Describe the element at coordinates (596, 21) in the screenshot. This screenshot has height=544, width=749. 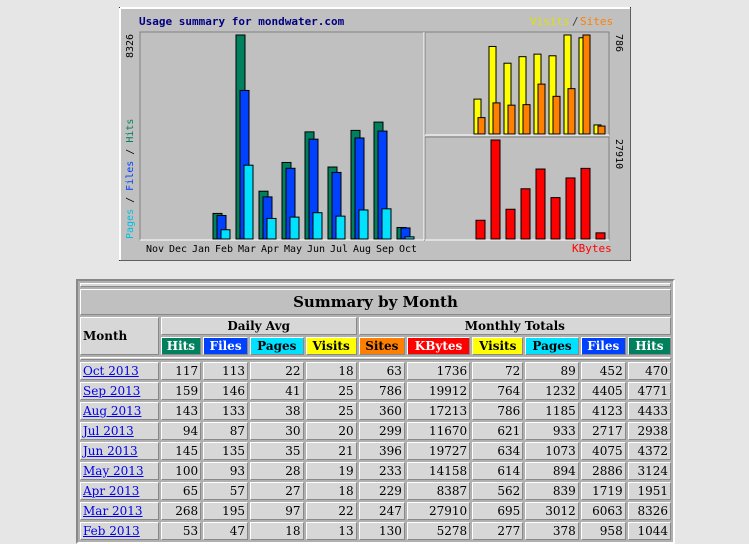
I see `legend-sites: Sites` at that location.